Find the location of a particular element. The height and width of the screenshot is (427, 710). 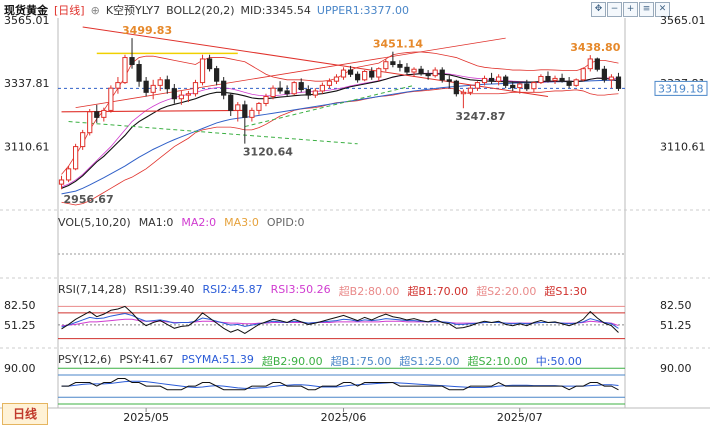

price-tick-label-left: 3565.01 is located at coordinates (27, 20).